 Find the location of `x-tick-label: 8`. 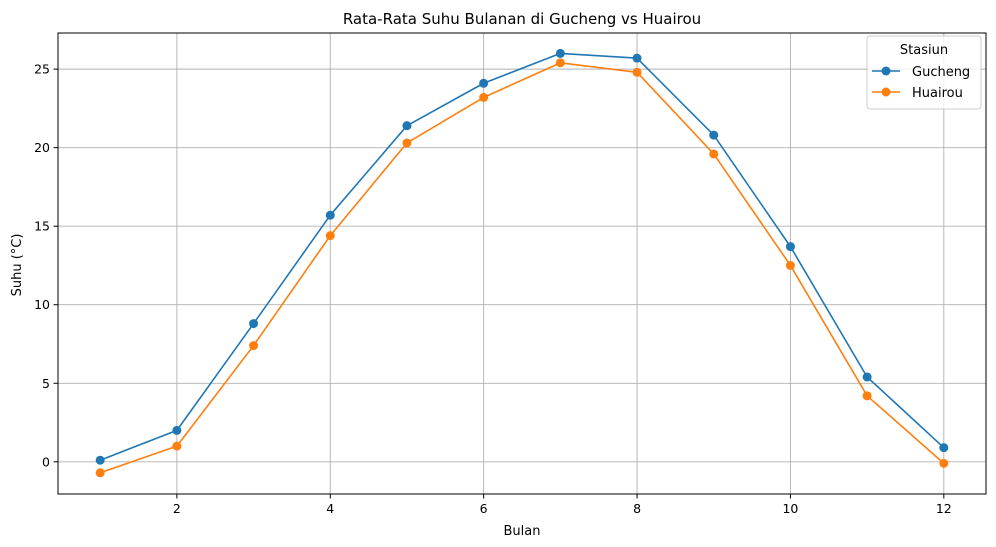

x-tick-label: 8 is located at coordinates (637, 508).